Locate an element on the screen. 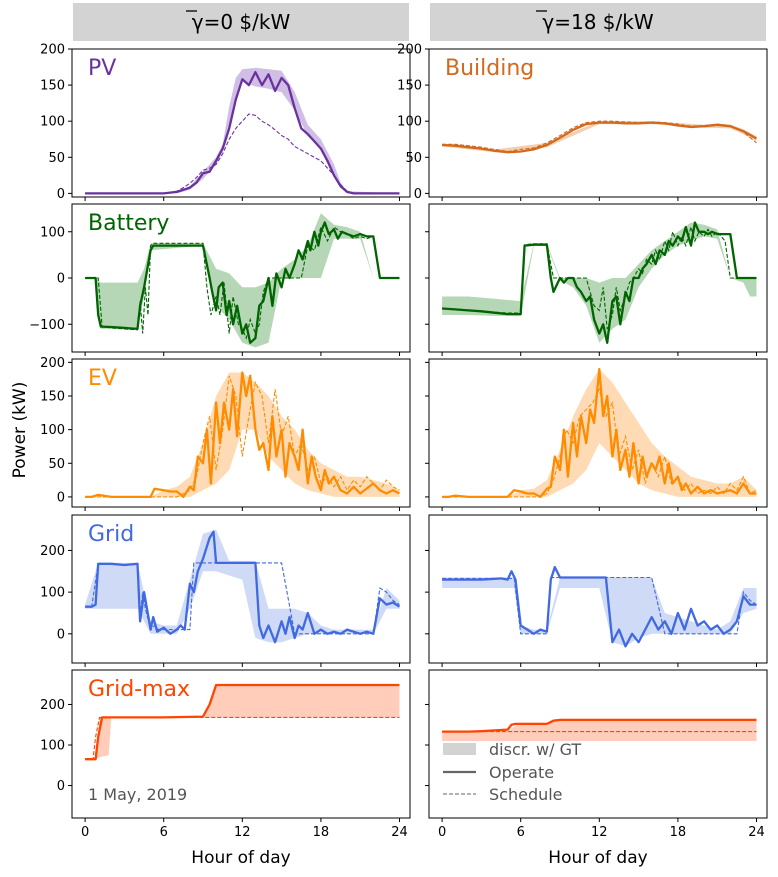  panel-grid-right-plot is located at coordinates (599, 606).